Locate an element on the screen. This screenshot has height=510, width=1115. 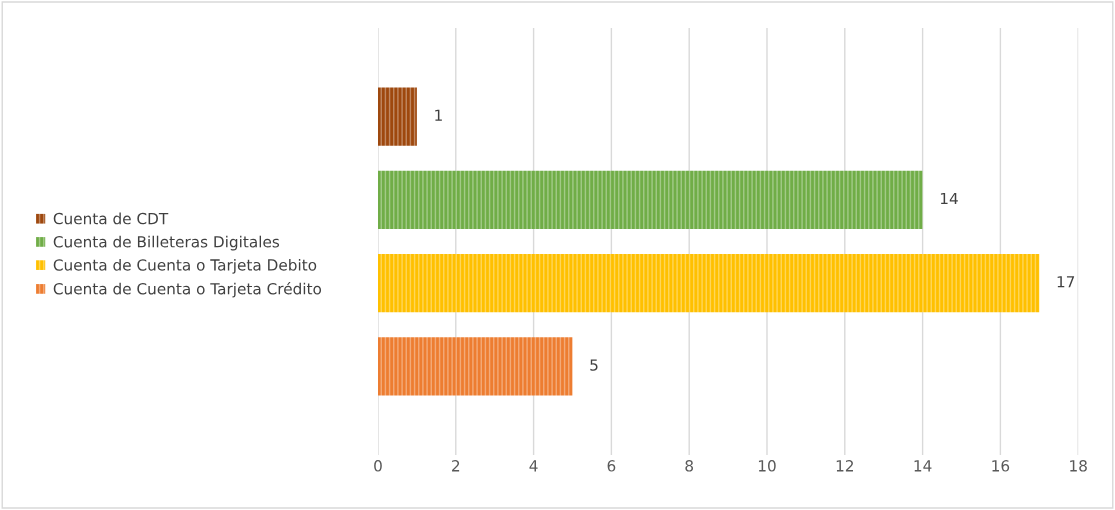
data-label: 17 is located at coordinates (1066, 282).